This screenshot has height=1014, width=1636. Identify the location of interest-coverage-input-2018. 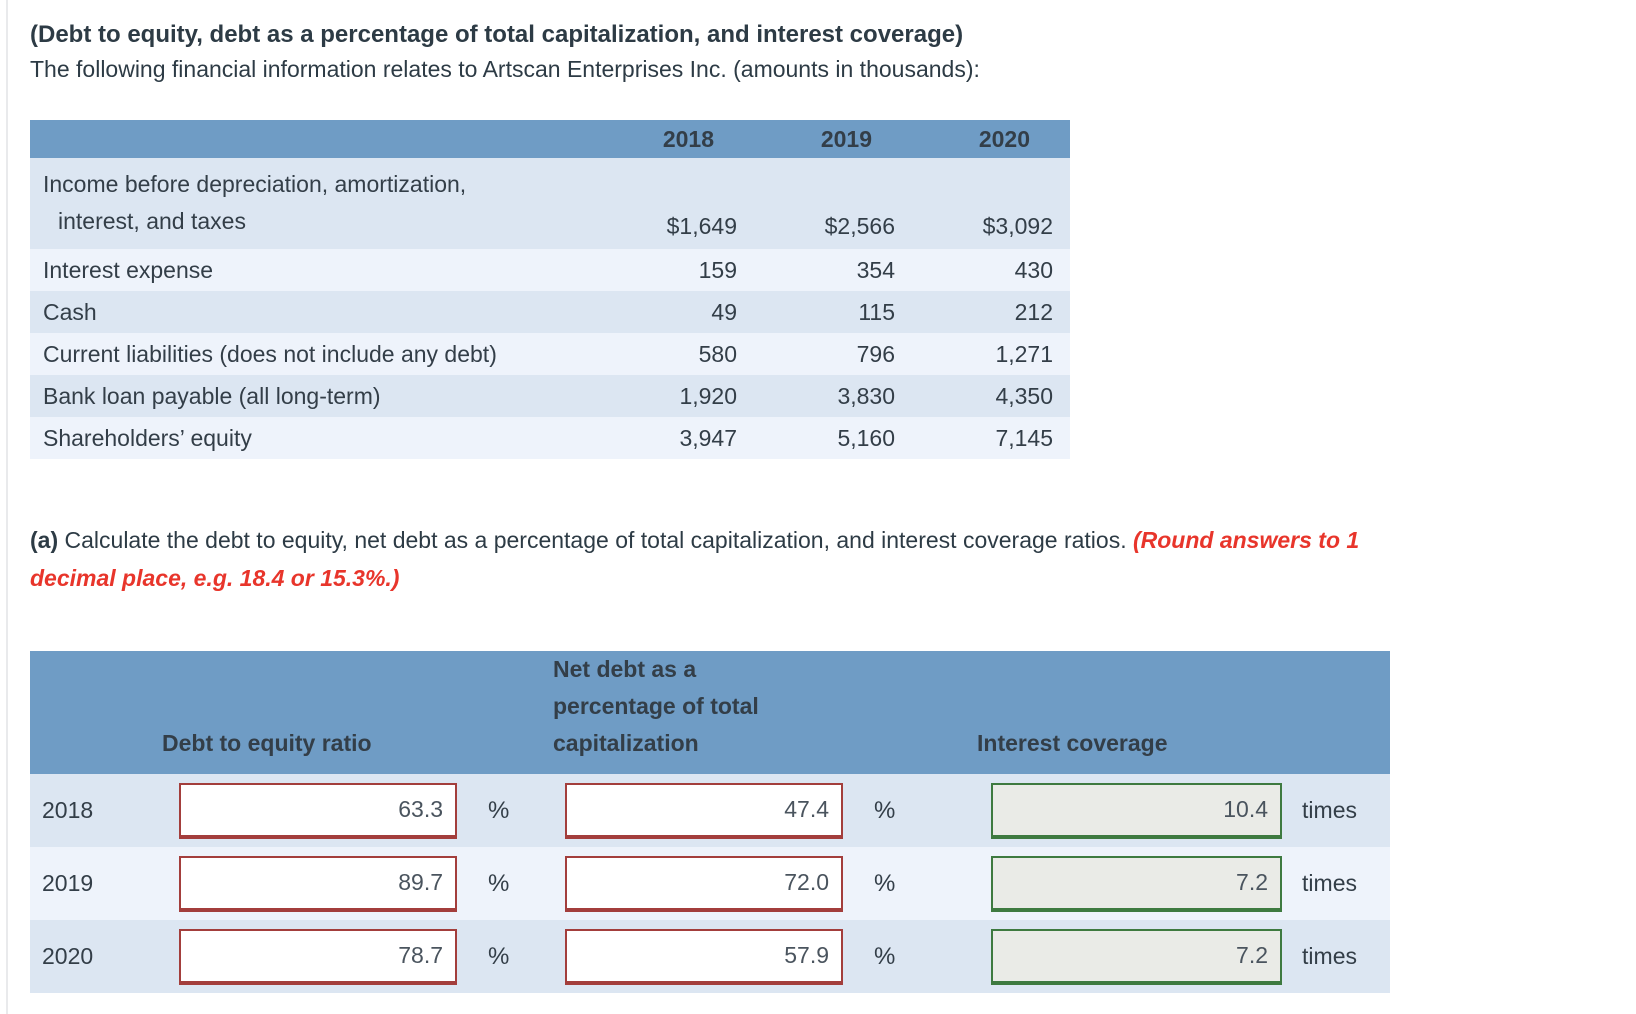
(1137, 810).